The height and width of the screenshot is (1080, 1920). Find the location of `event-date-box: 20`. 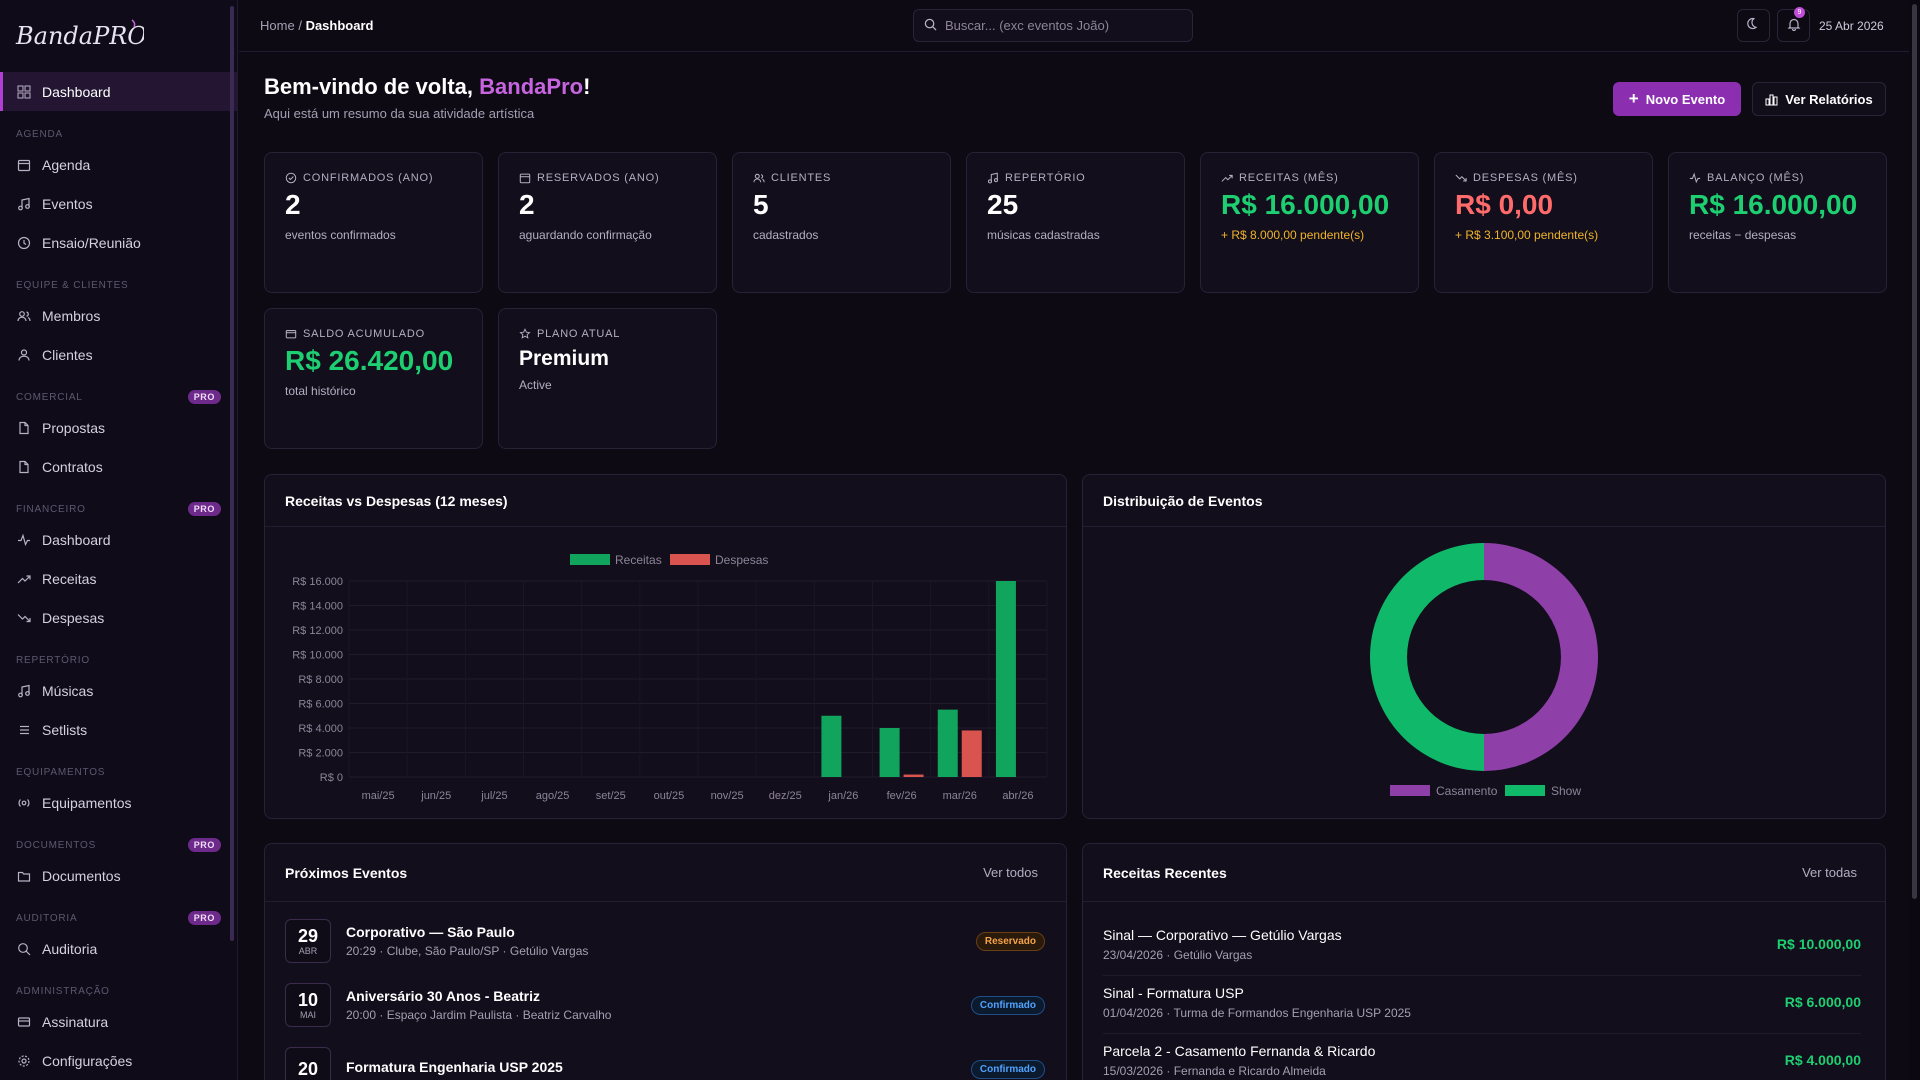

event-date-box: 20 is located at coordinates (308, 1063).